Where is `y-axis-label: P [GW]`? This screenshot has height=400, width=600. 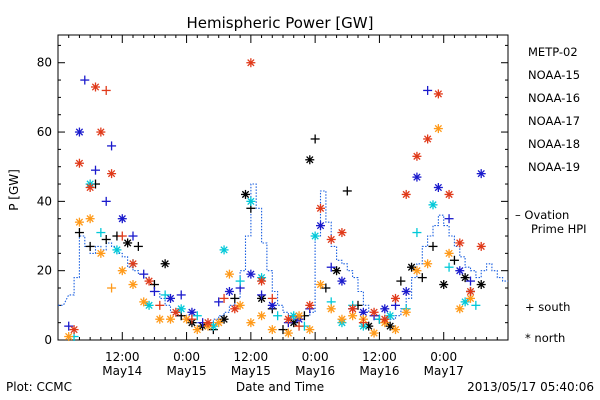 y-axis-label: P [GW] is located at coordinates (14, 190).